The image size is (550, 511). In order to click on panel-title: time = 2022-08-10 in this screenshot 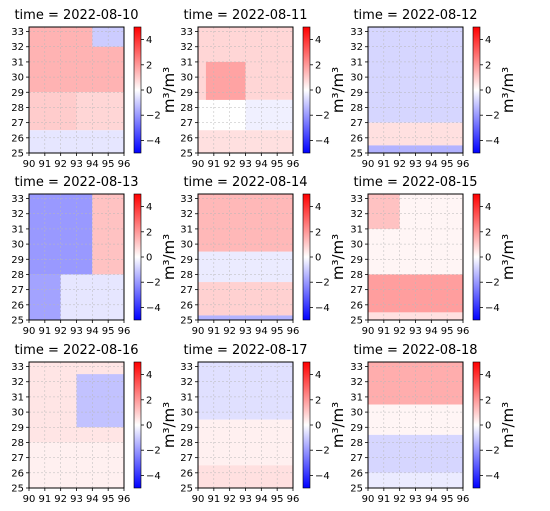, I will do `click(76, 15)`.